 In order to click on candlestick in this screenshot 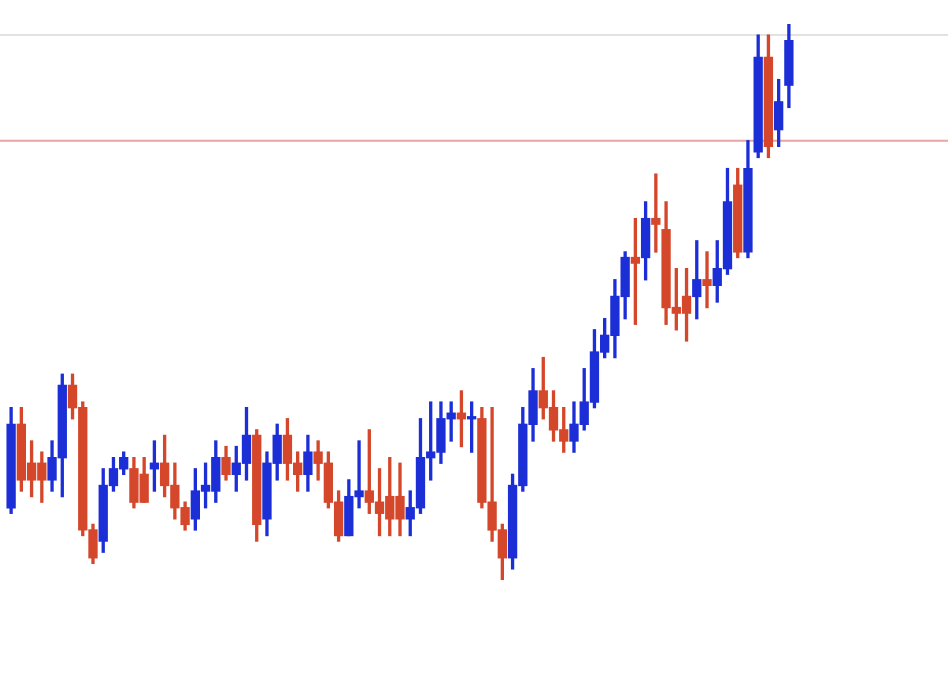, I will do `click(707, 280)`.